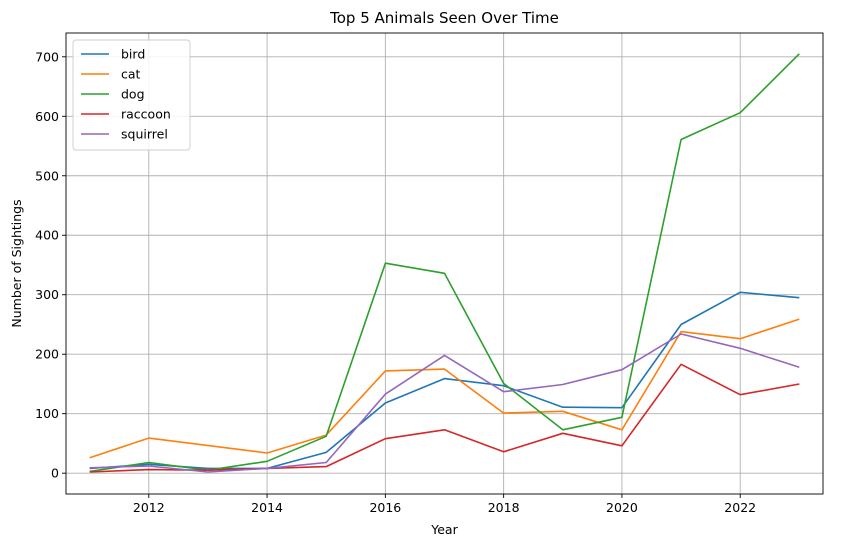 Image resolution: width=850 pixels, height=547 pixels. What do you see at coordinates (385, 507) in the screenshot?
I see `x-tick-label: 2016` at bounding box center [385, 507].